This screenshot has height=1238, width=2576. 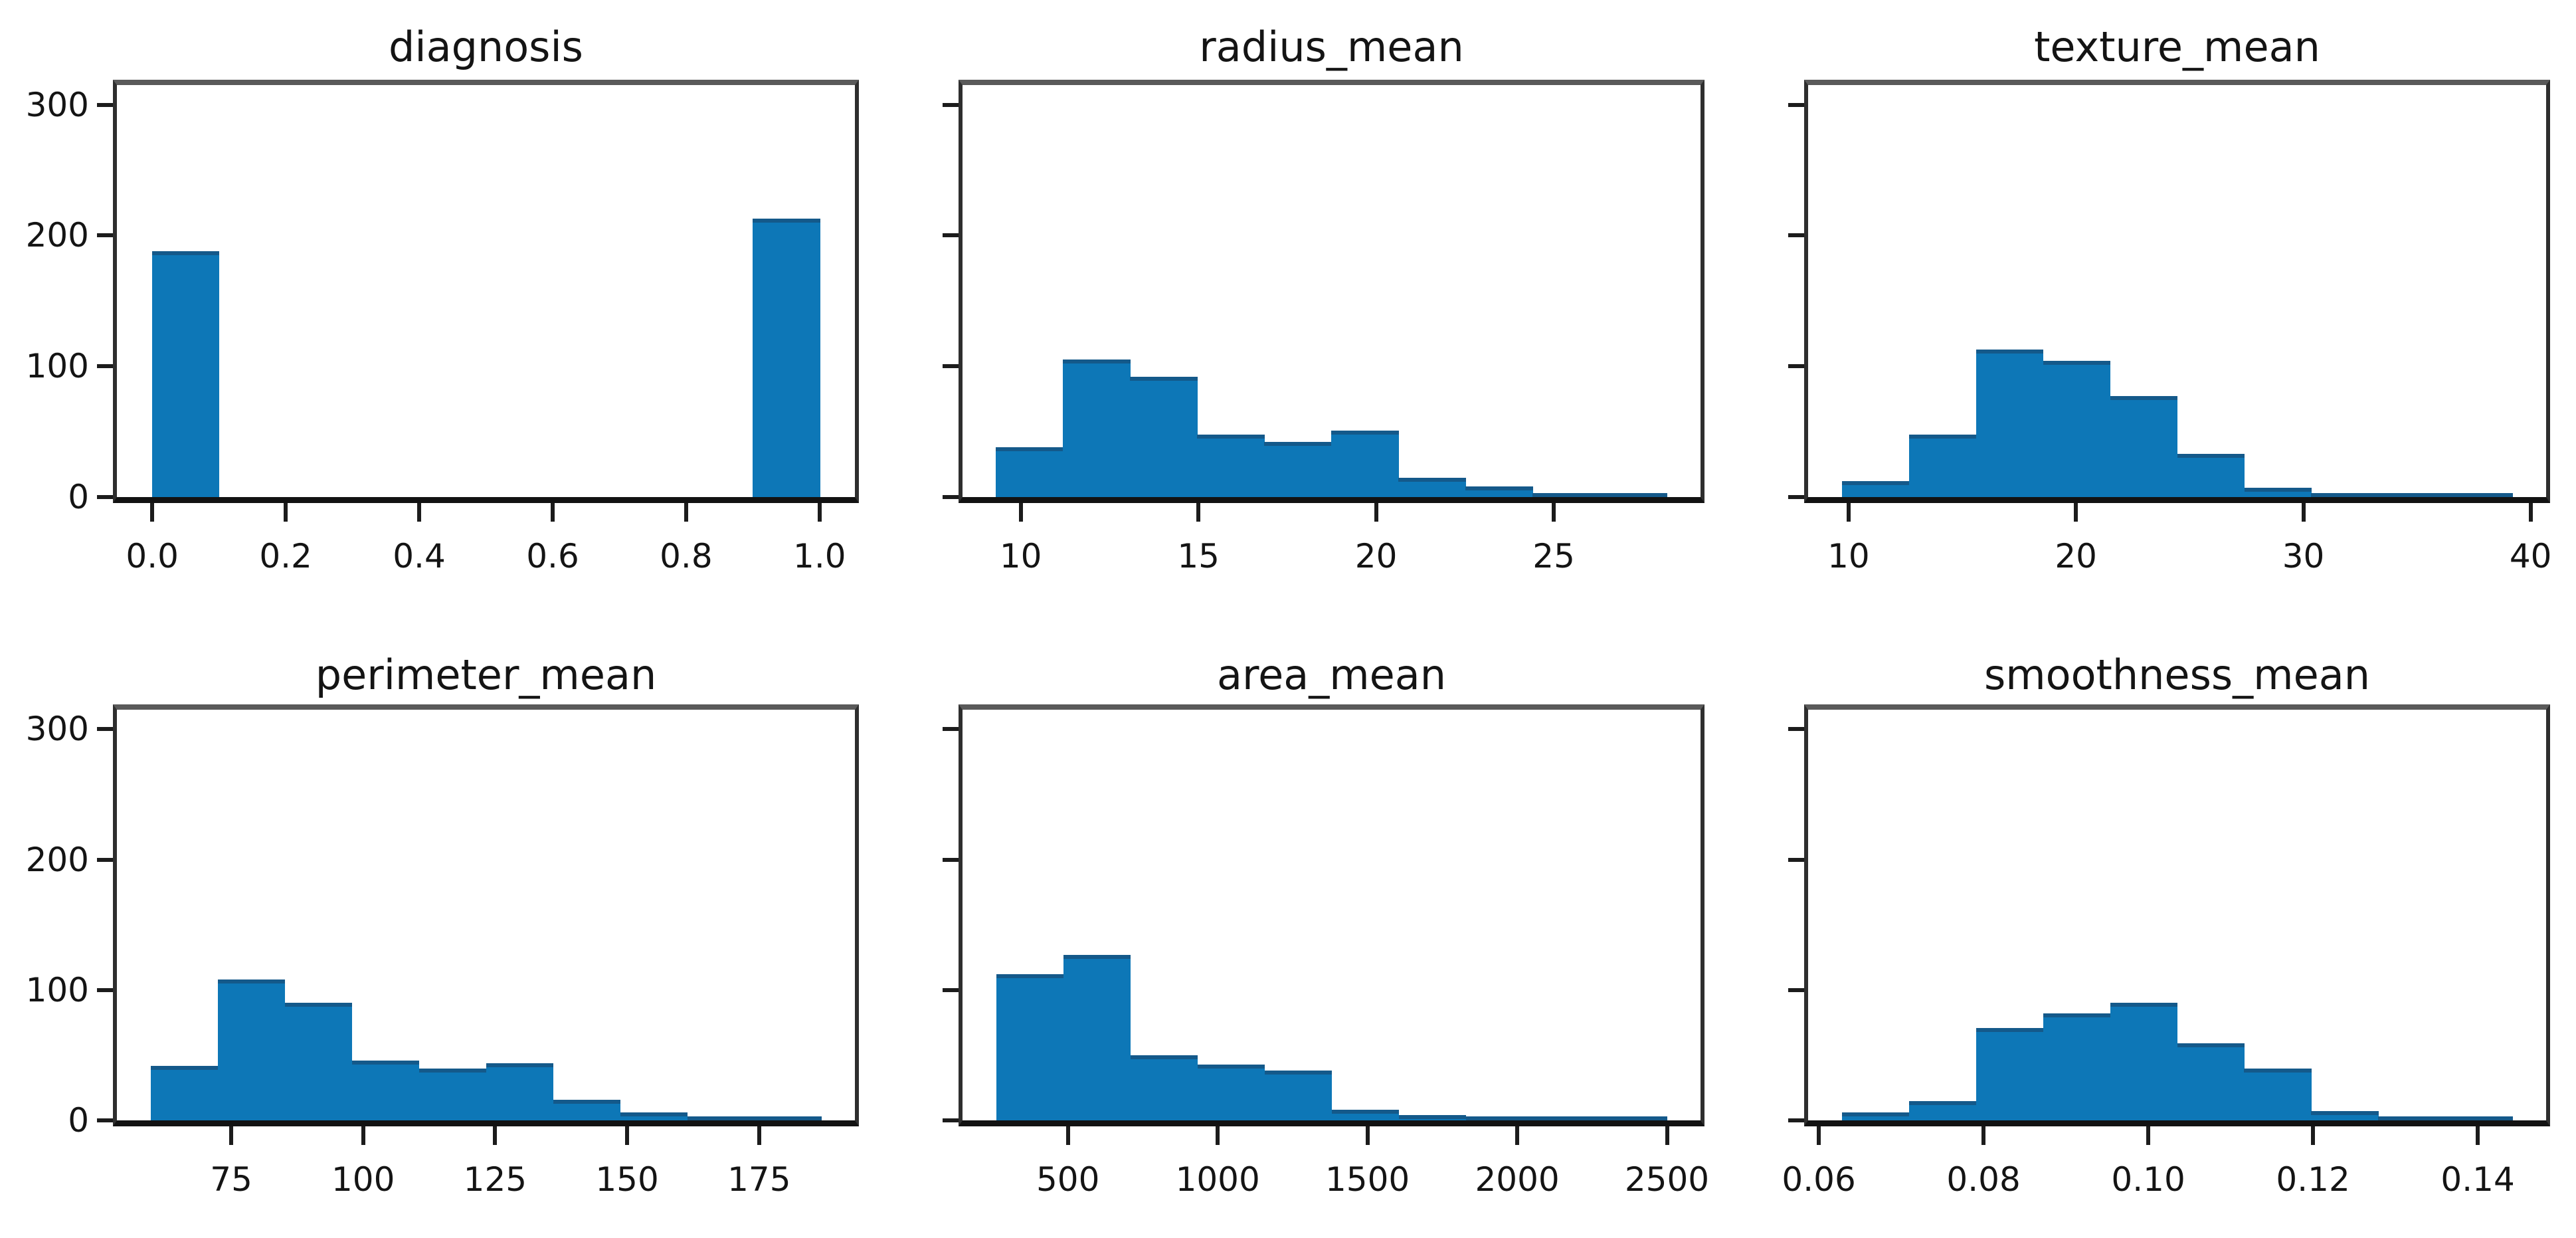 I want to click on x-tick-label: 20, so click(x=2076, y=556).